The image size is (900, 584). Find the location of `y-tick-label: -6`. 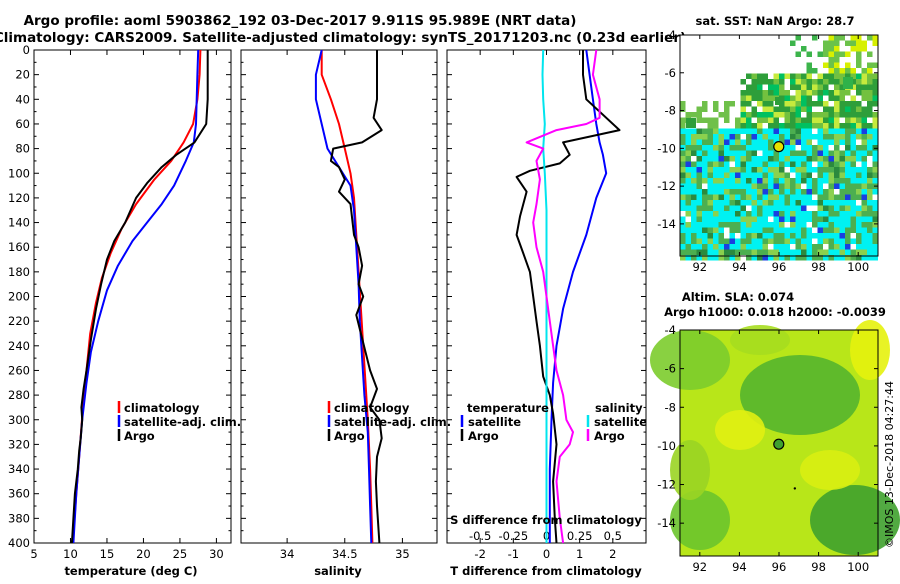

y-tick-label: -6 is located at coordinates (670, 73).